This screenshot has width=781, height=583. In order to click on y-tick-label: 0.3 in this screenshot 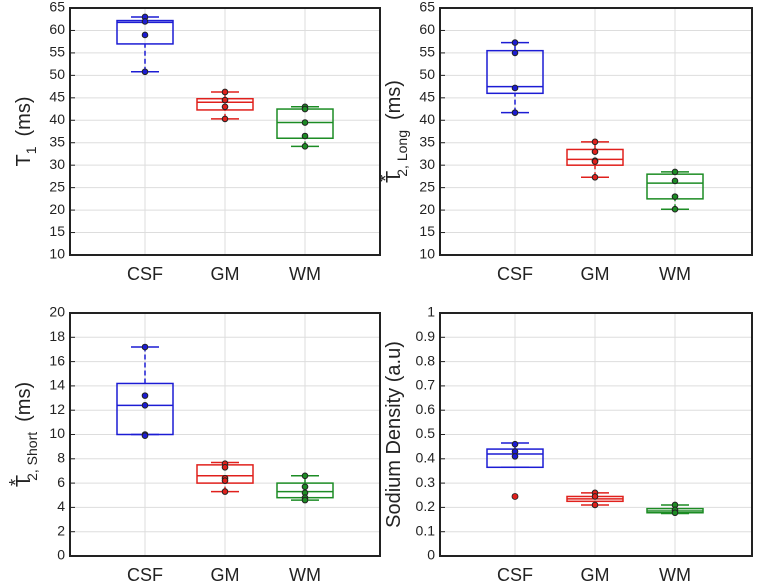, I will do `click(426, 482)`.